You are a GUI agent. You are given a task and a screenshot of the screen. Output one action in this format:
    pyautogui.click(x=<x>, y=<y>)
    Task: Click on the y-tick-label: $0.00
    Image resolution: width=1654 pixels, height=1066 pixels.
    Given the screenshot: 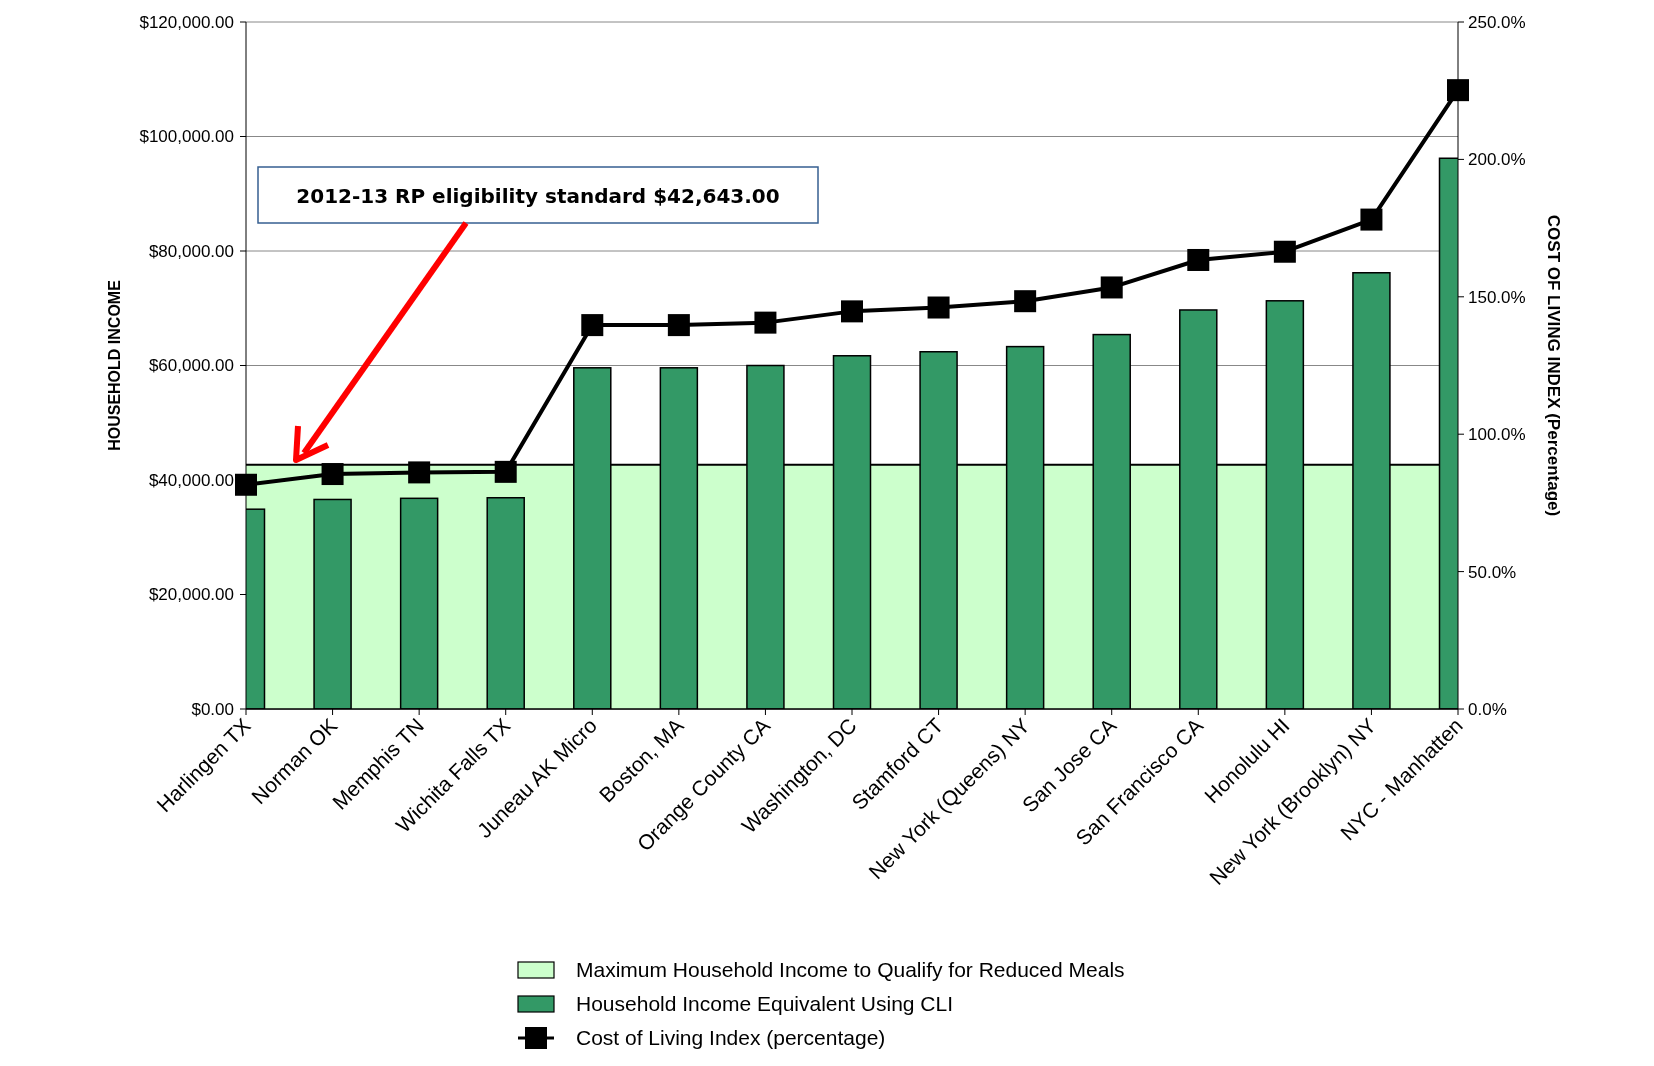 What is the action you would take?
    pyautogui.click(x=212, y=709)
    